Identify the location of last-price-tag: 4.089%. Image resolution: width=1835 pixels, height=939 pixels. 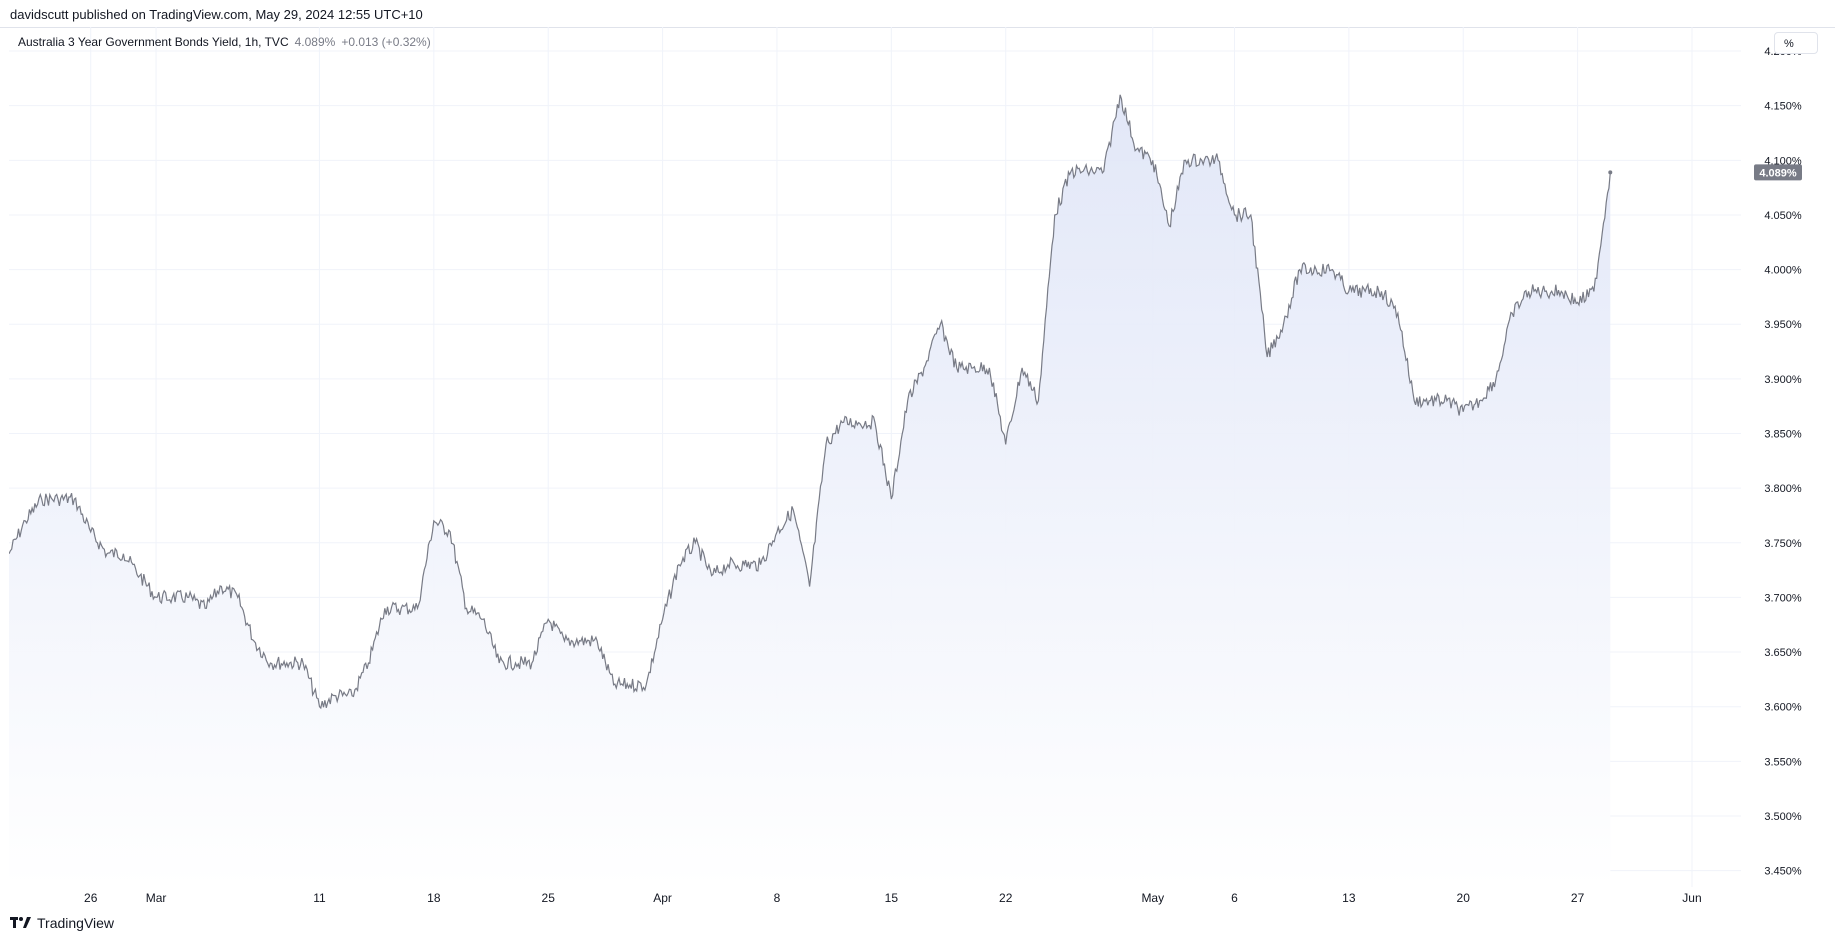
(1778, 172).